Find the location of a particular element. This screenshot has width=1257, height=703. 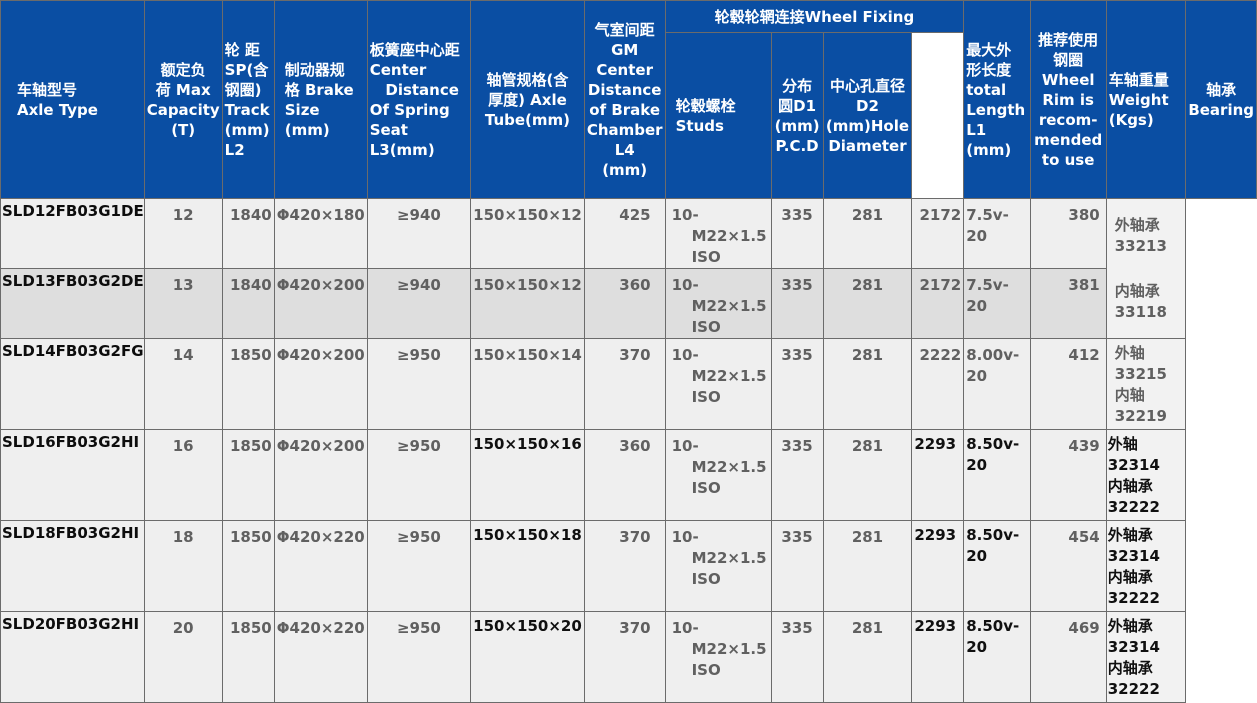

header-bearing: 轴承 Bearing is located at coordinates (1221, 99).